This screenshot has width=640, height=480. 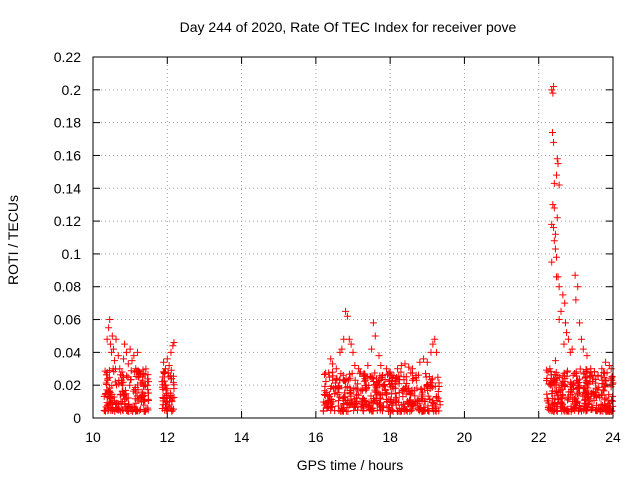 What do you see at coordinates (93, 437) in the screenshot?
I see `x-tick-label: 10` at bounding box center [93, 437].